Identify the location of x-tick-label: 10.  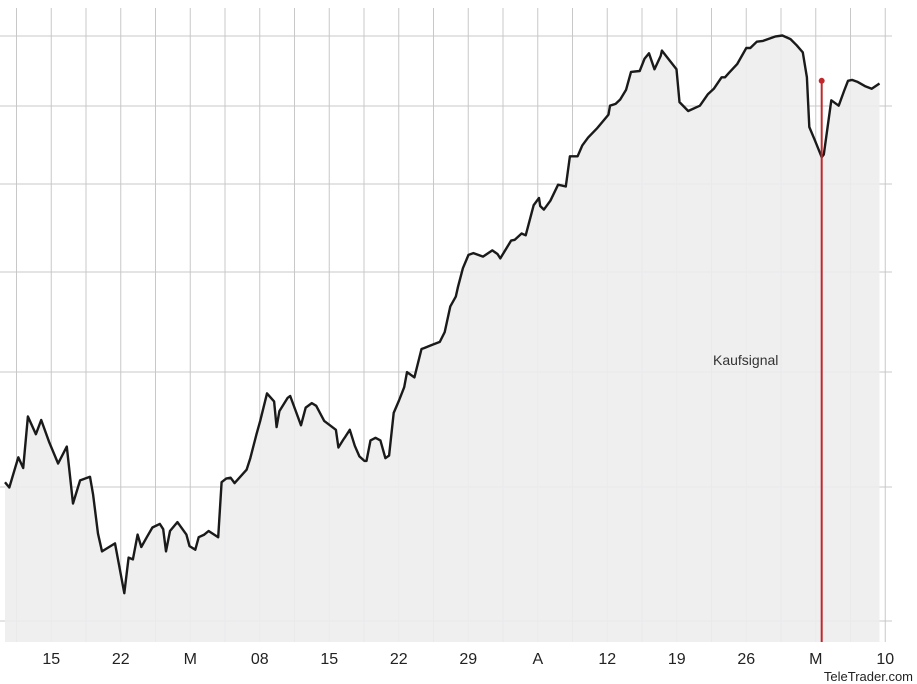
(885, 659).